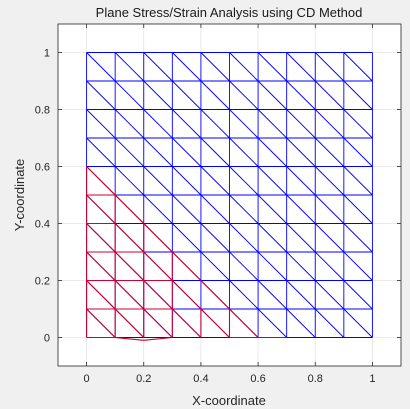  Describe the element at coordinates (143, 379) in the screenshot. I see `x-tick-label: 0.2` at that location.